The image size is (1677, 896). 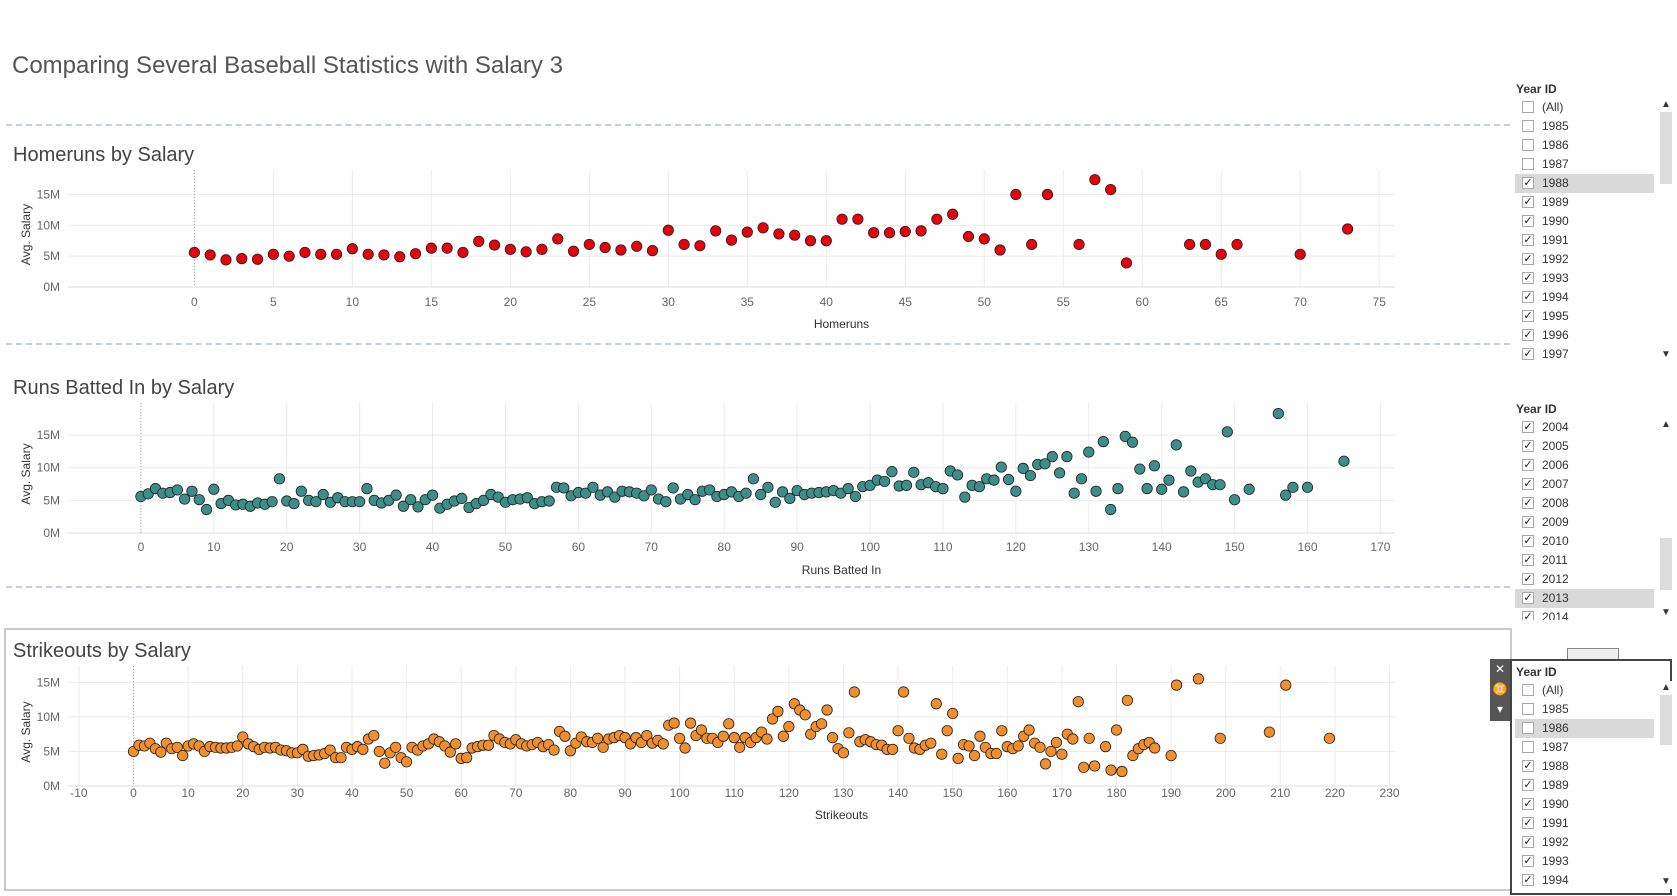 I want to click on filter-item-1992: ✓ 1992, so click(x=1584, y=842).